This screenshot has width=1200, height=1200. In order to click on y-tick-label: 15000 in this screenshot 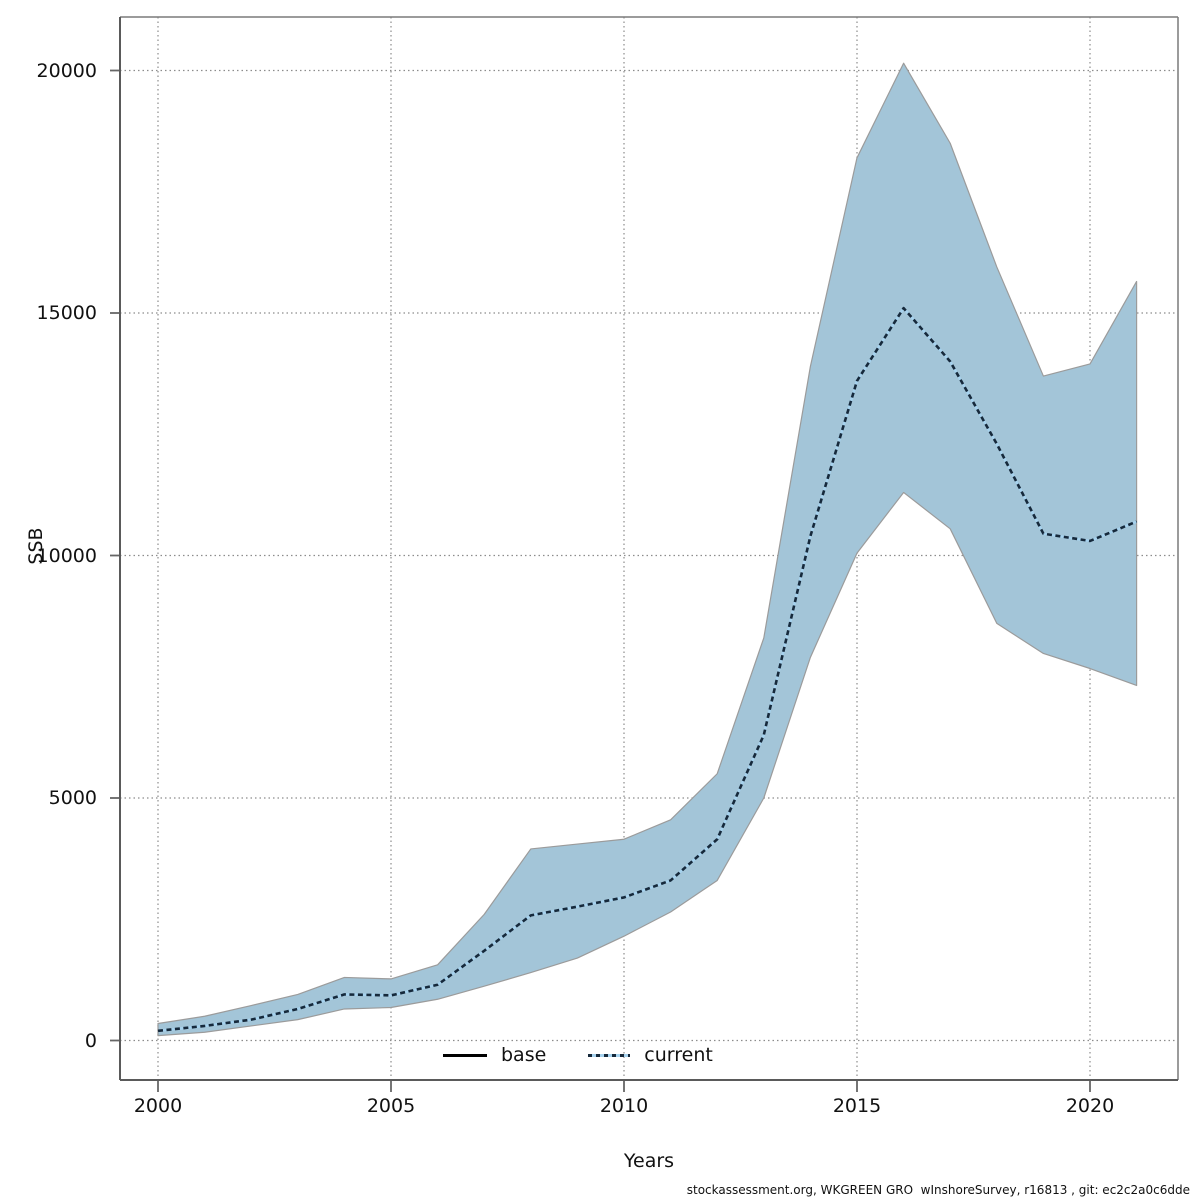, I will do `click(66, 313)`.